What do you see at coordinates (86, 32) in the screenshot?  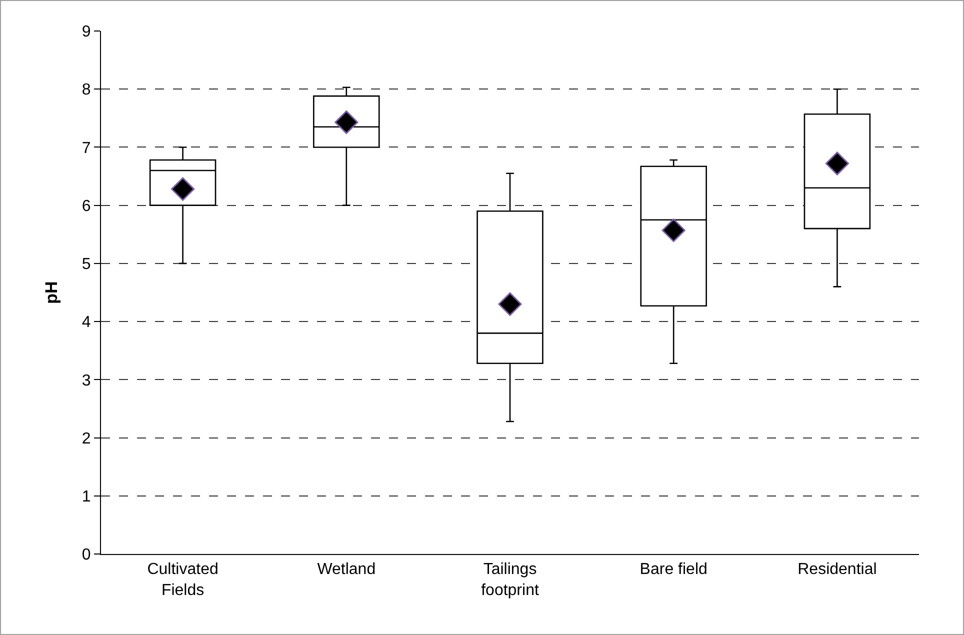 I see `y-tick-label: 9` at bounding box center [86, 32].